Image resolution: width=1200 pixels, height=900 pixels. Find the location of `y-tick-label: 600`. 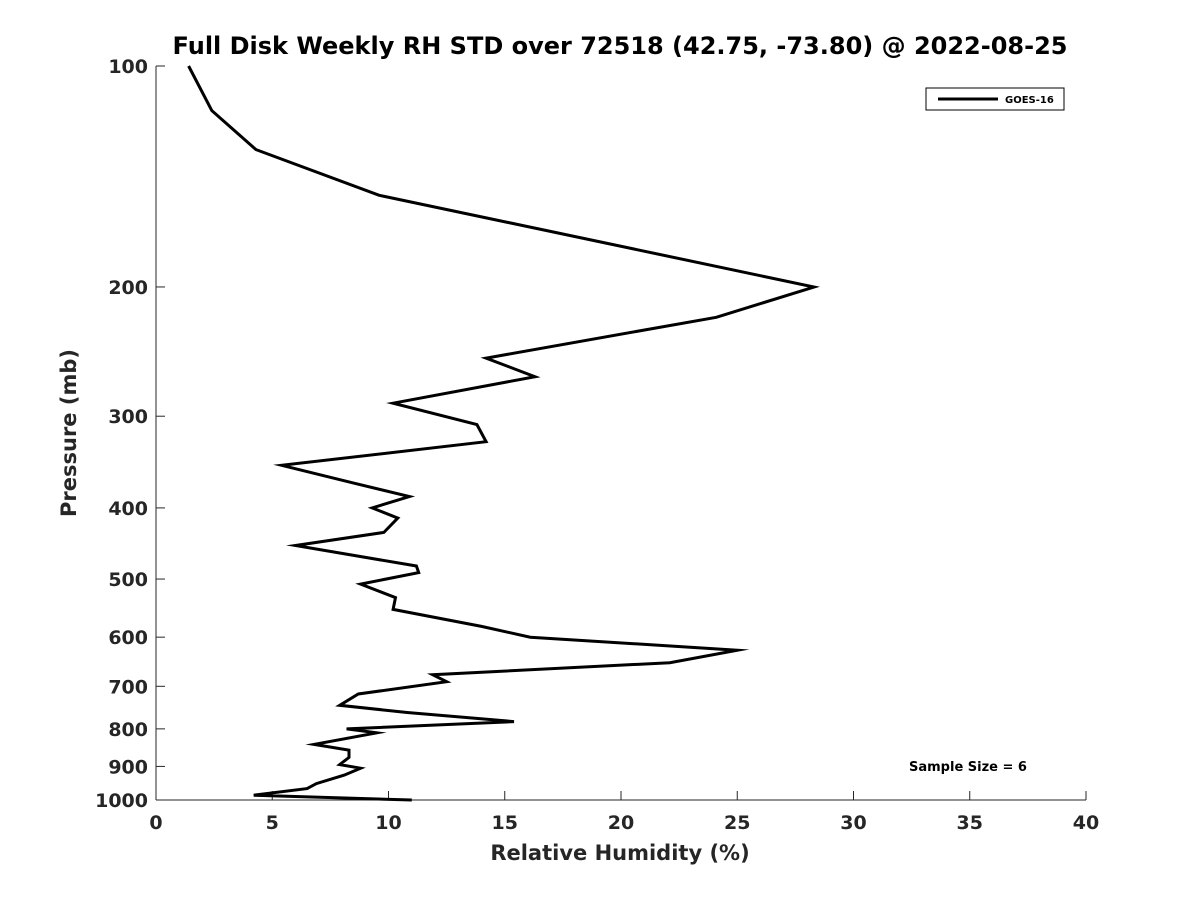

y-tick-label: 600 is located at coordinates (128, 638).